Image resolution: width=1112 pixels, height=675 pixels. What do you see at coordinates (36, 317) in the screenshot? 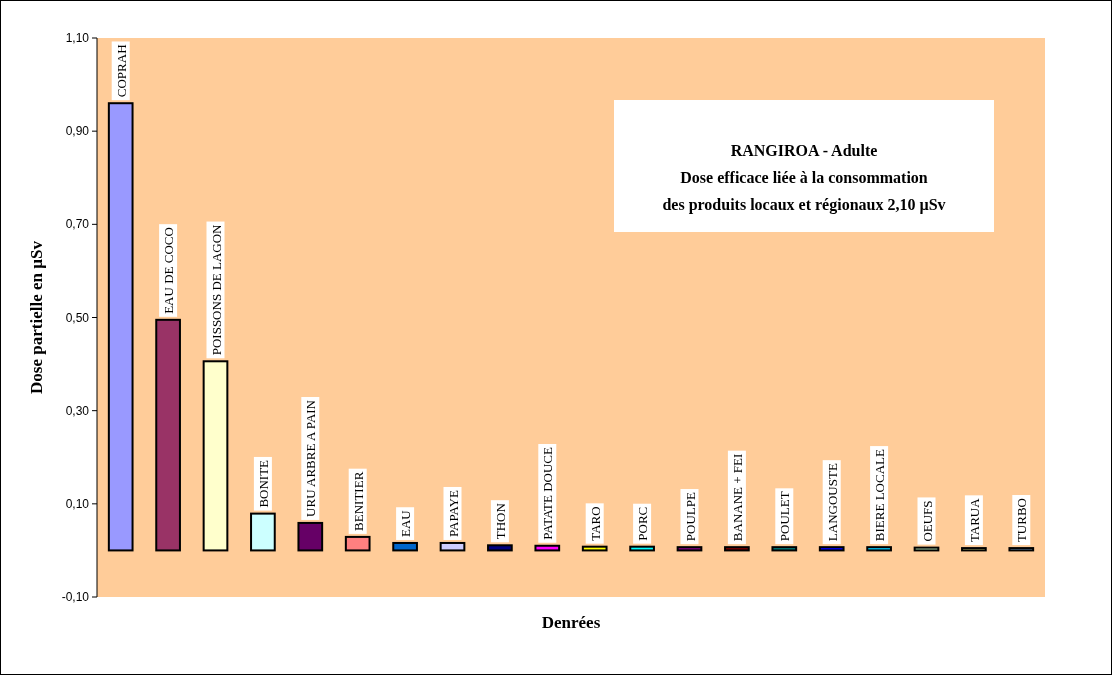
I see `y-axis-title: Dose partielle en µSv` at bounding box center [36, 317].